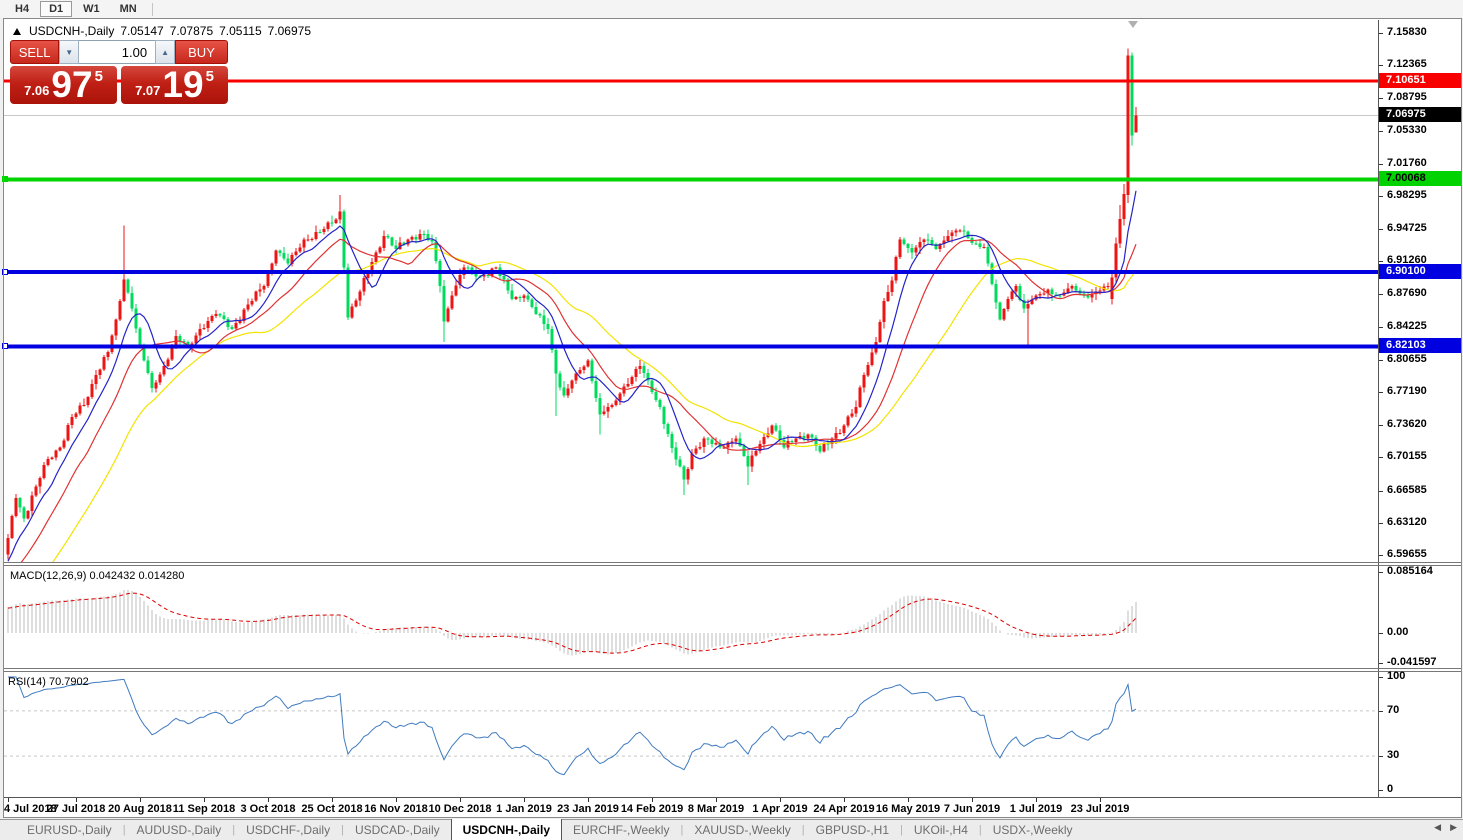  What do you see at coordinates (1407, 32) in the screenshot?
I see `price-tick-label: 7.15830` at bounding box center [1407, 32].